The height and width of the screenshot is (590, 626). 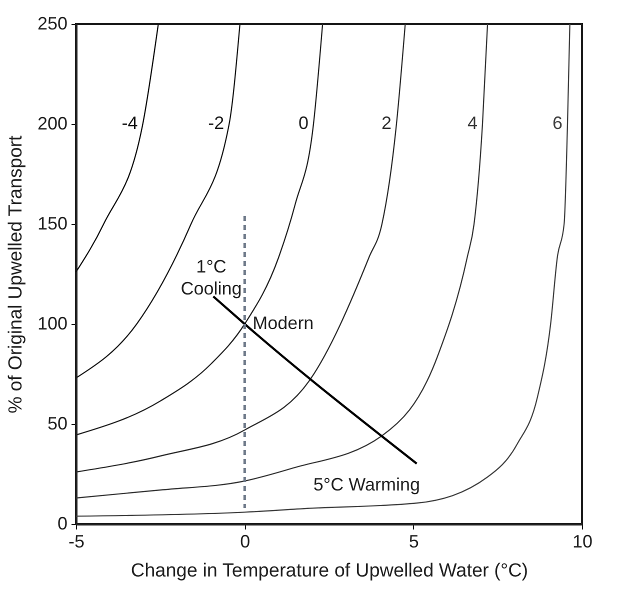 What do you see at coordinates (472, 123) in the screenshot?
I see `series-label: 4` at bounding box center [472, 123].